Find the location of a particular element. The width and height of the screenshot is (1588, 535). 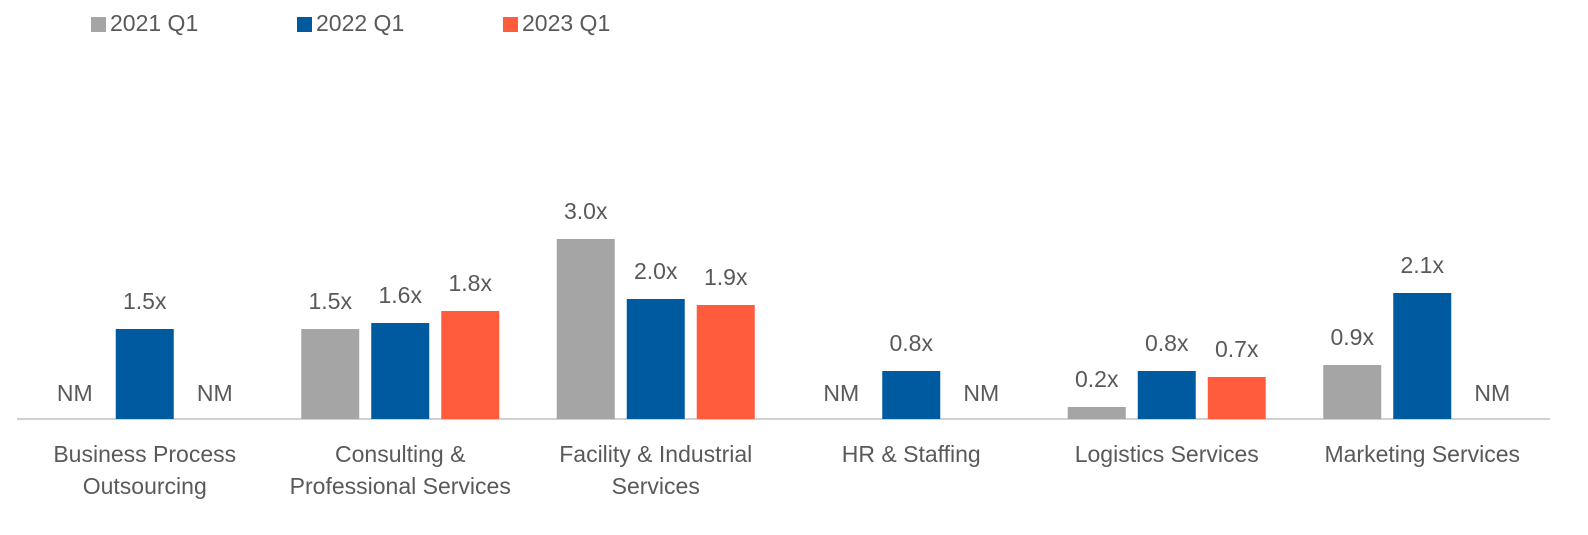

x-tick-label: Facility & Industrial Services is located at coordinates (656, 470).